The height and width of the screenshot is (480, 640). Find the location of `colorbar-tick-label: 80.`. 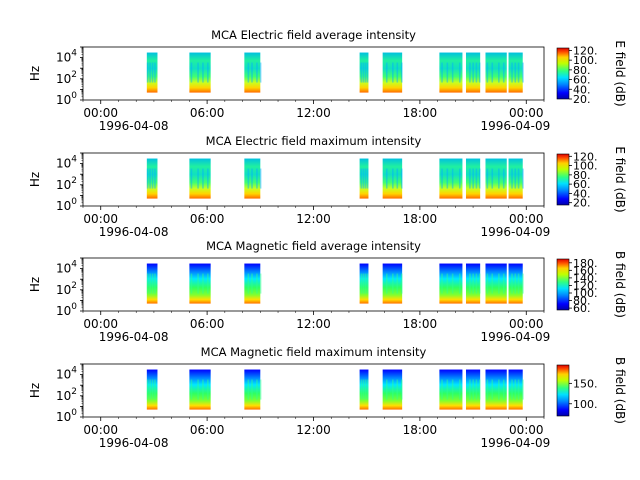

colorbar-tick-label: 80. is located at coordinates (582, 175).